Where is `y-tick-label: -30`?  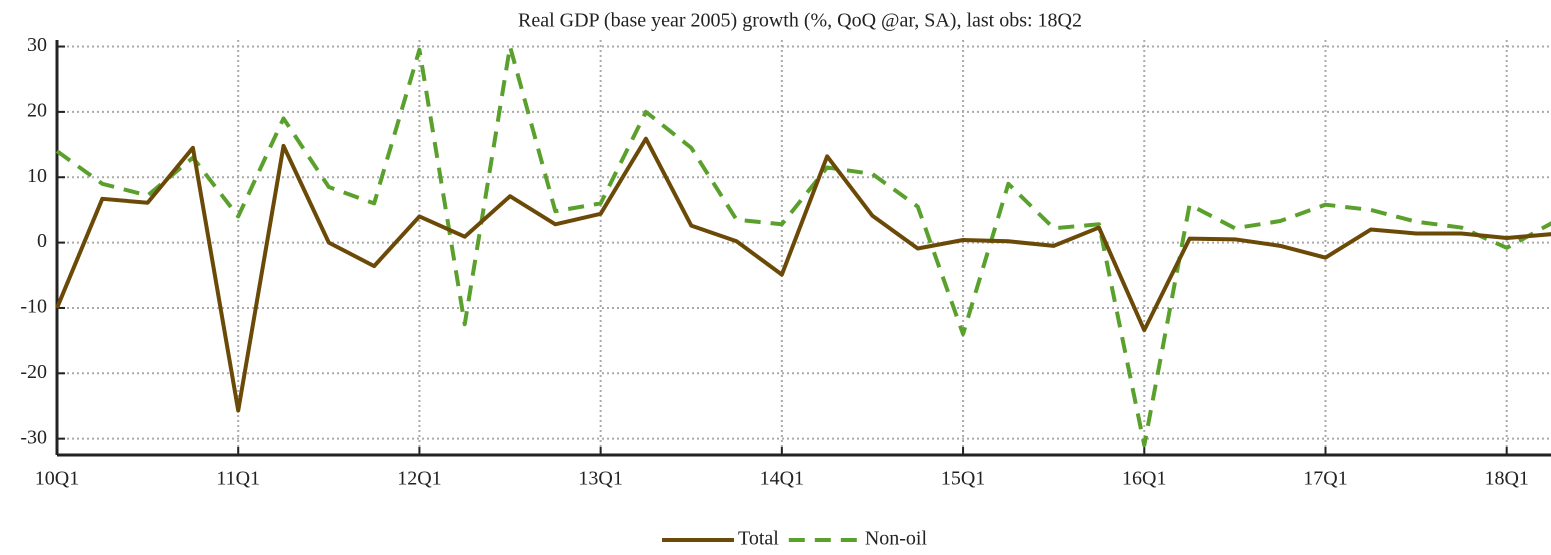 y-tick-label: -30 is located at coordinates (33, 437).